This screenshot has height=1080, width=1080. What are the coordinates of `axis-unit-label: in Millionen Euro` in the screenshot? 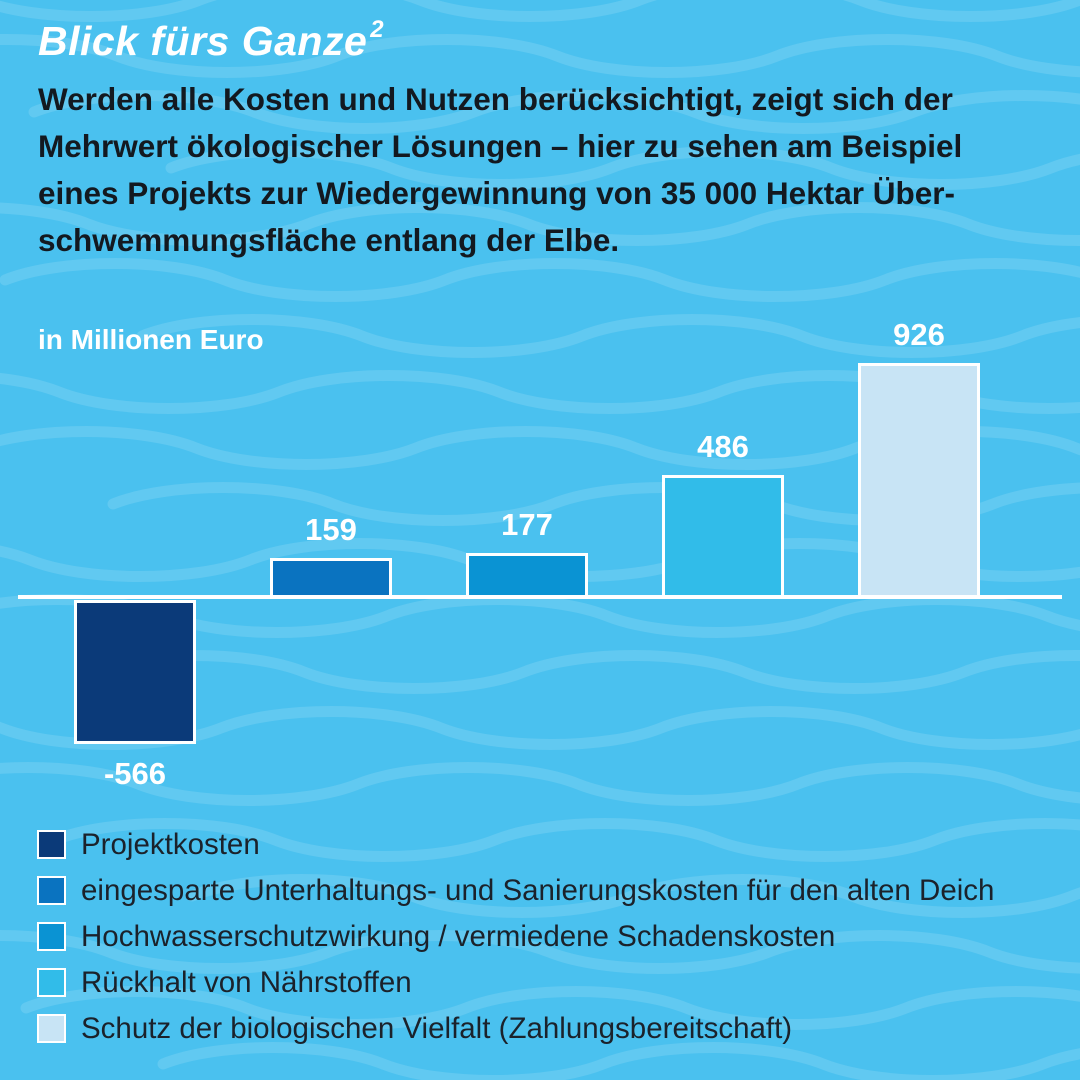 It's located at (151, 339).